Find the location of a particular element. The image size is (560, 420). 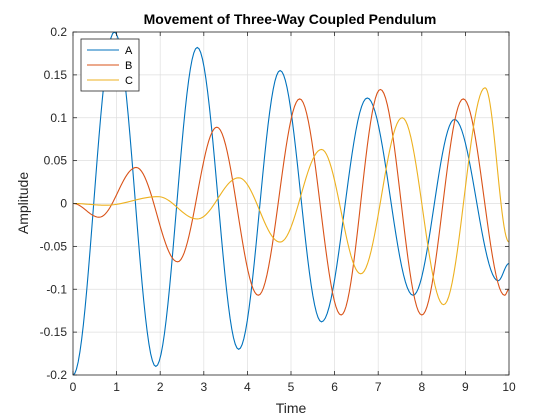

x-tick-label: 6 is located at coordinates (334, 387).